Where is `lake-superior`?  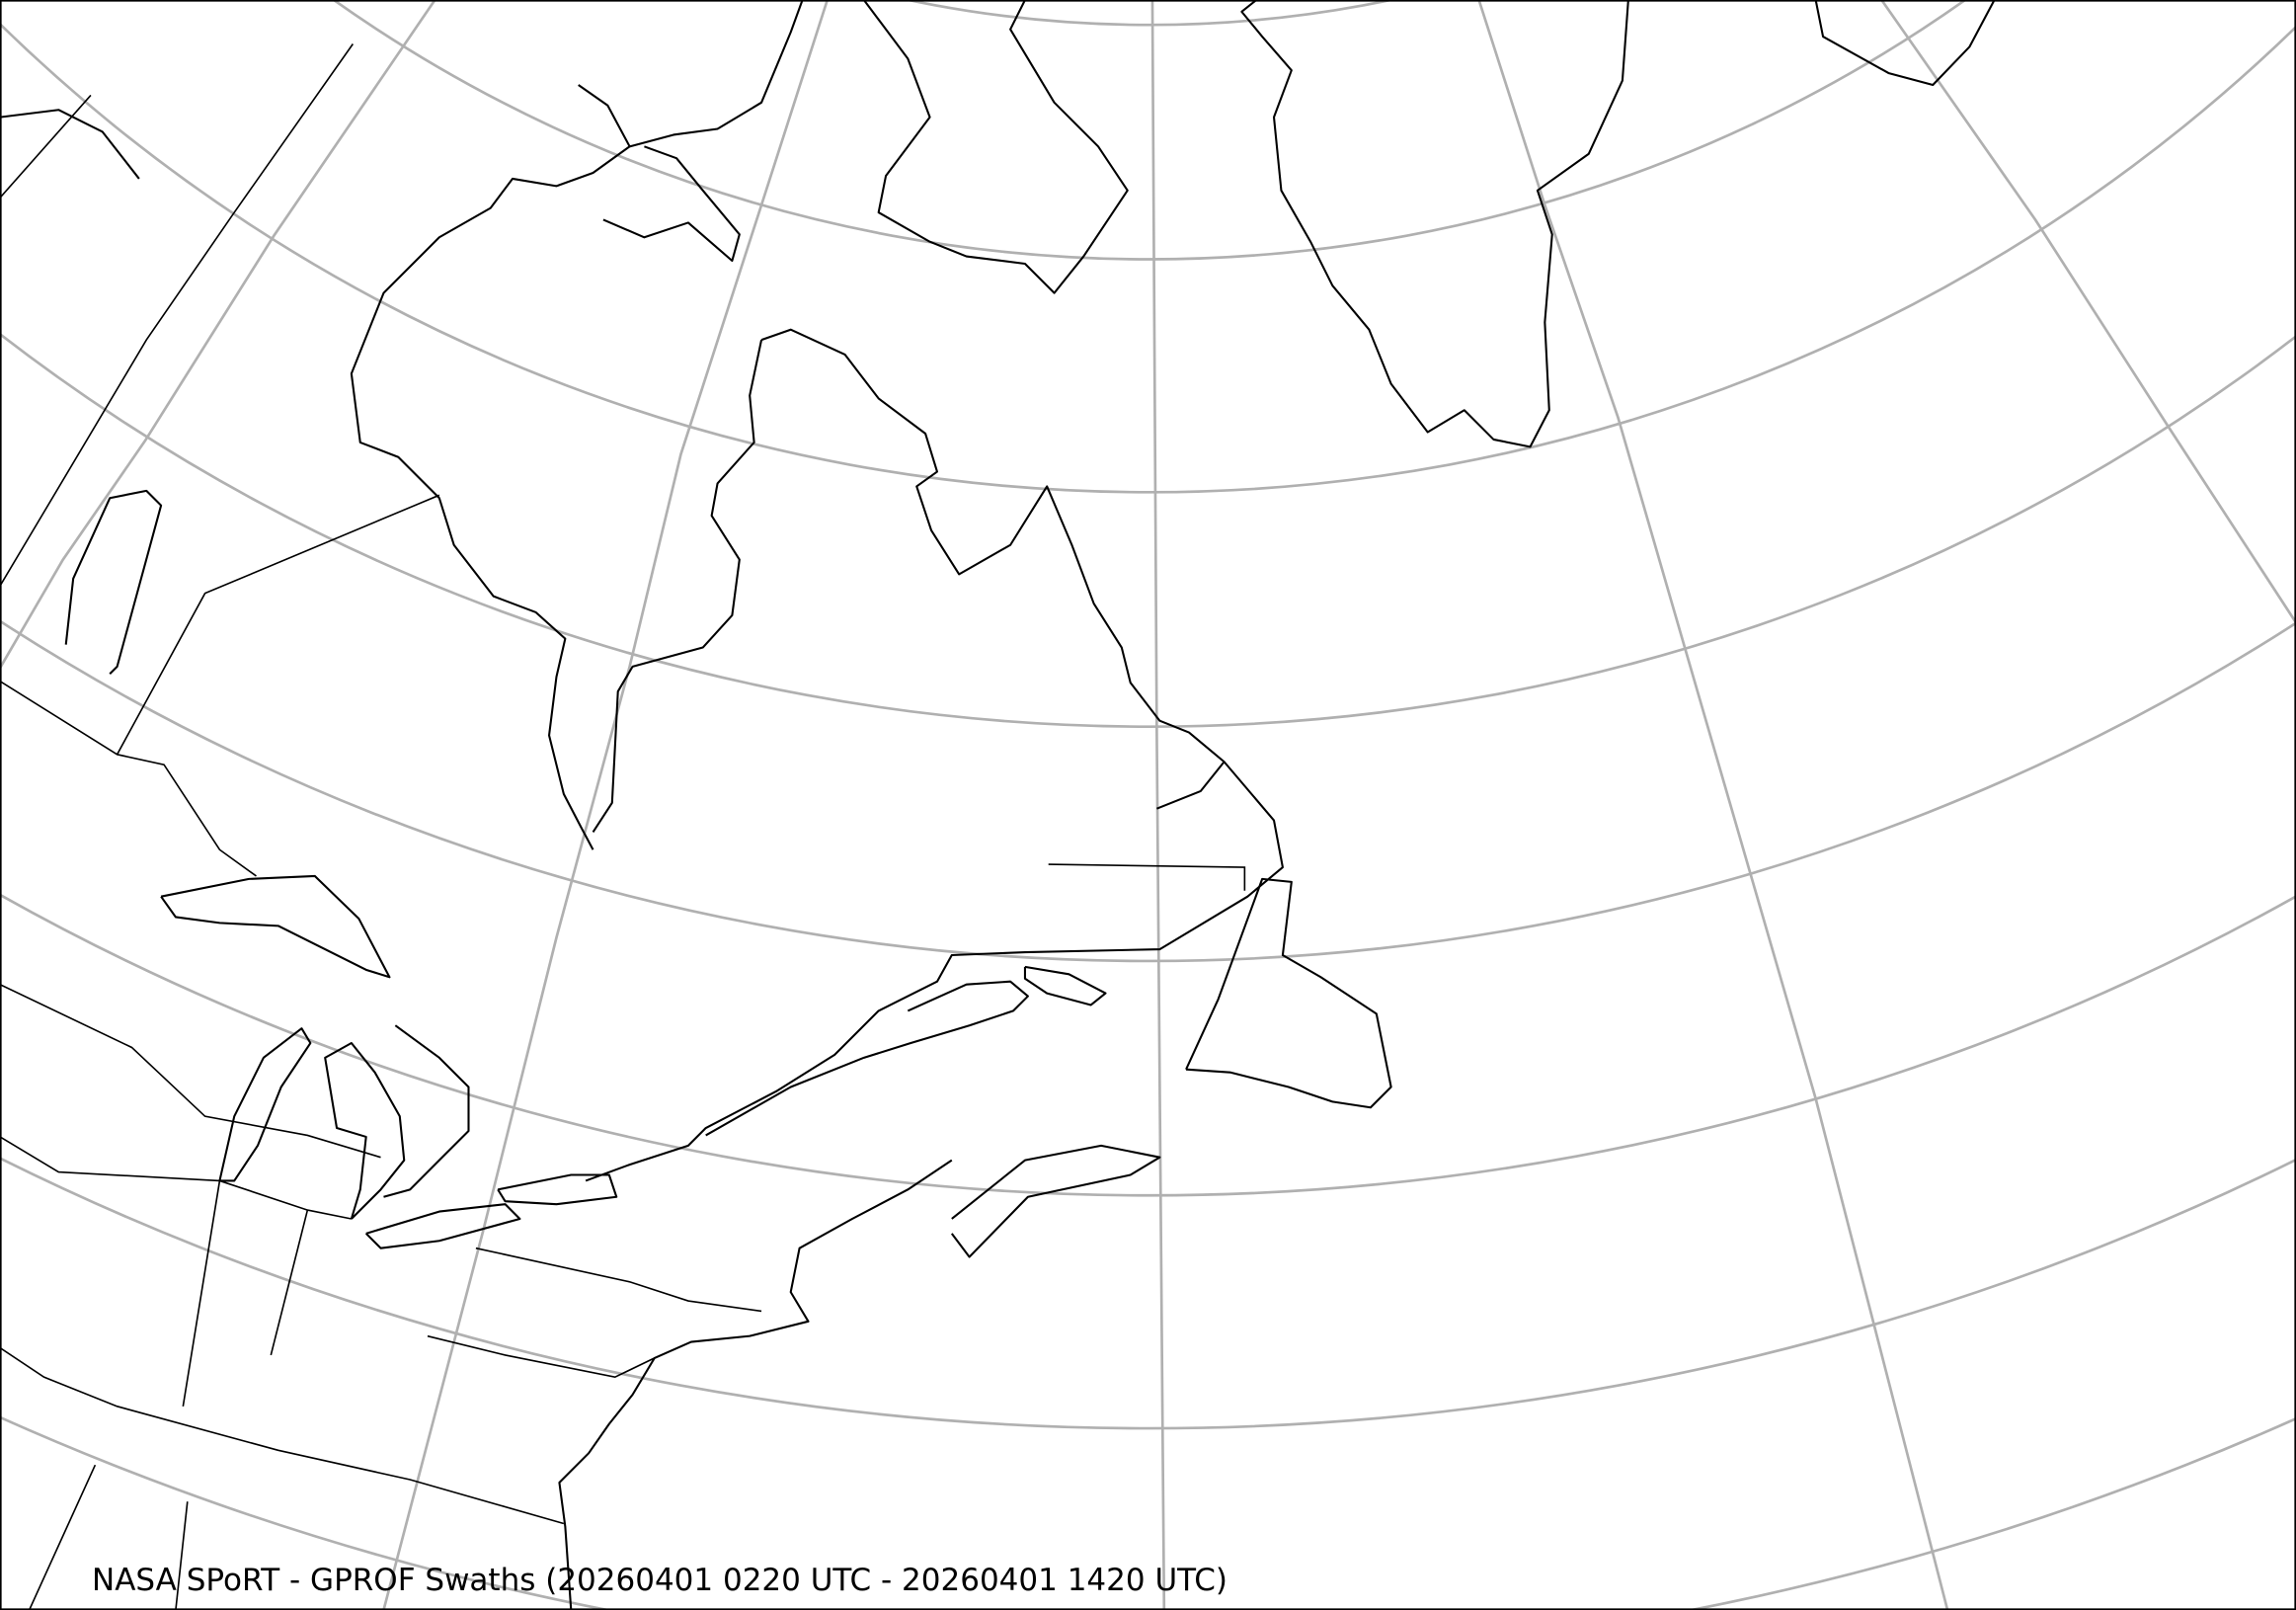 lake-superior is located at coordinates (275, 926).